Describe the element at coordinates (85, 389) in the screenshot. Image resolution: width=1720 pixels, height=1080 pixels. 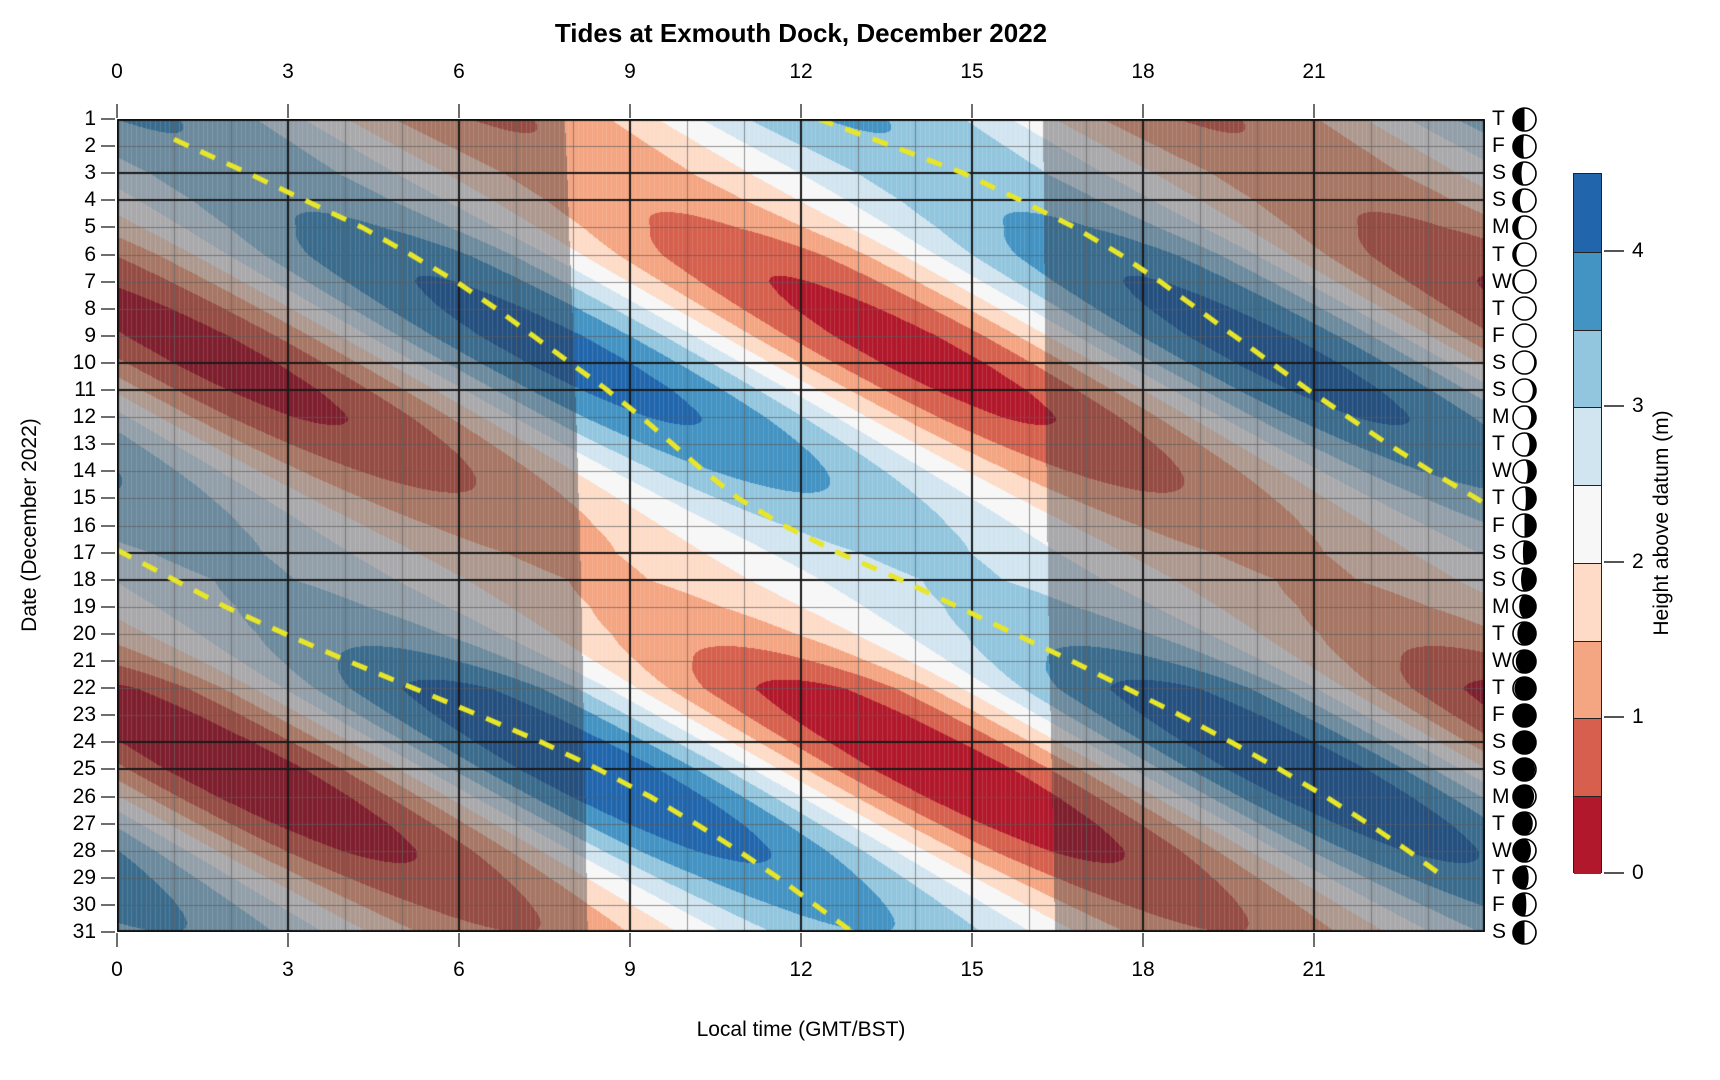
I see `date-tick-label: 11` at that location.